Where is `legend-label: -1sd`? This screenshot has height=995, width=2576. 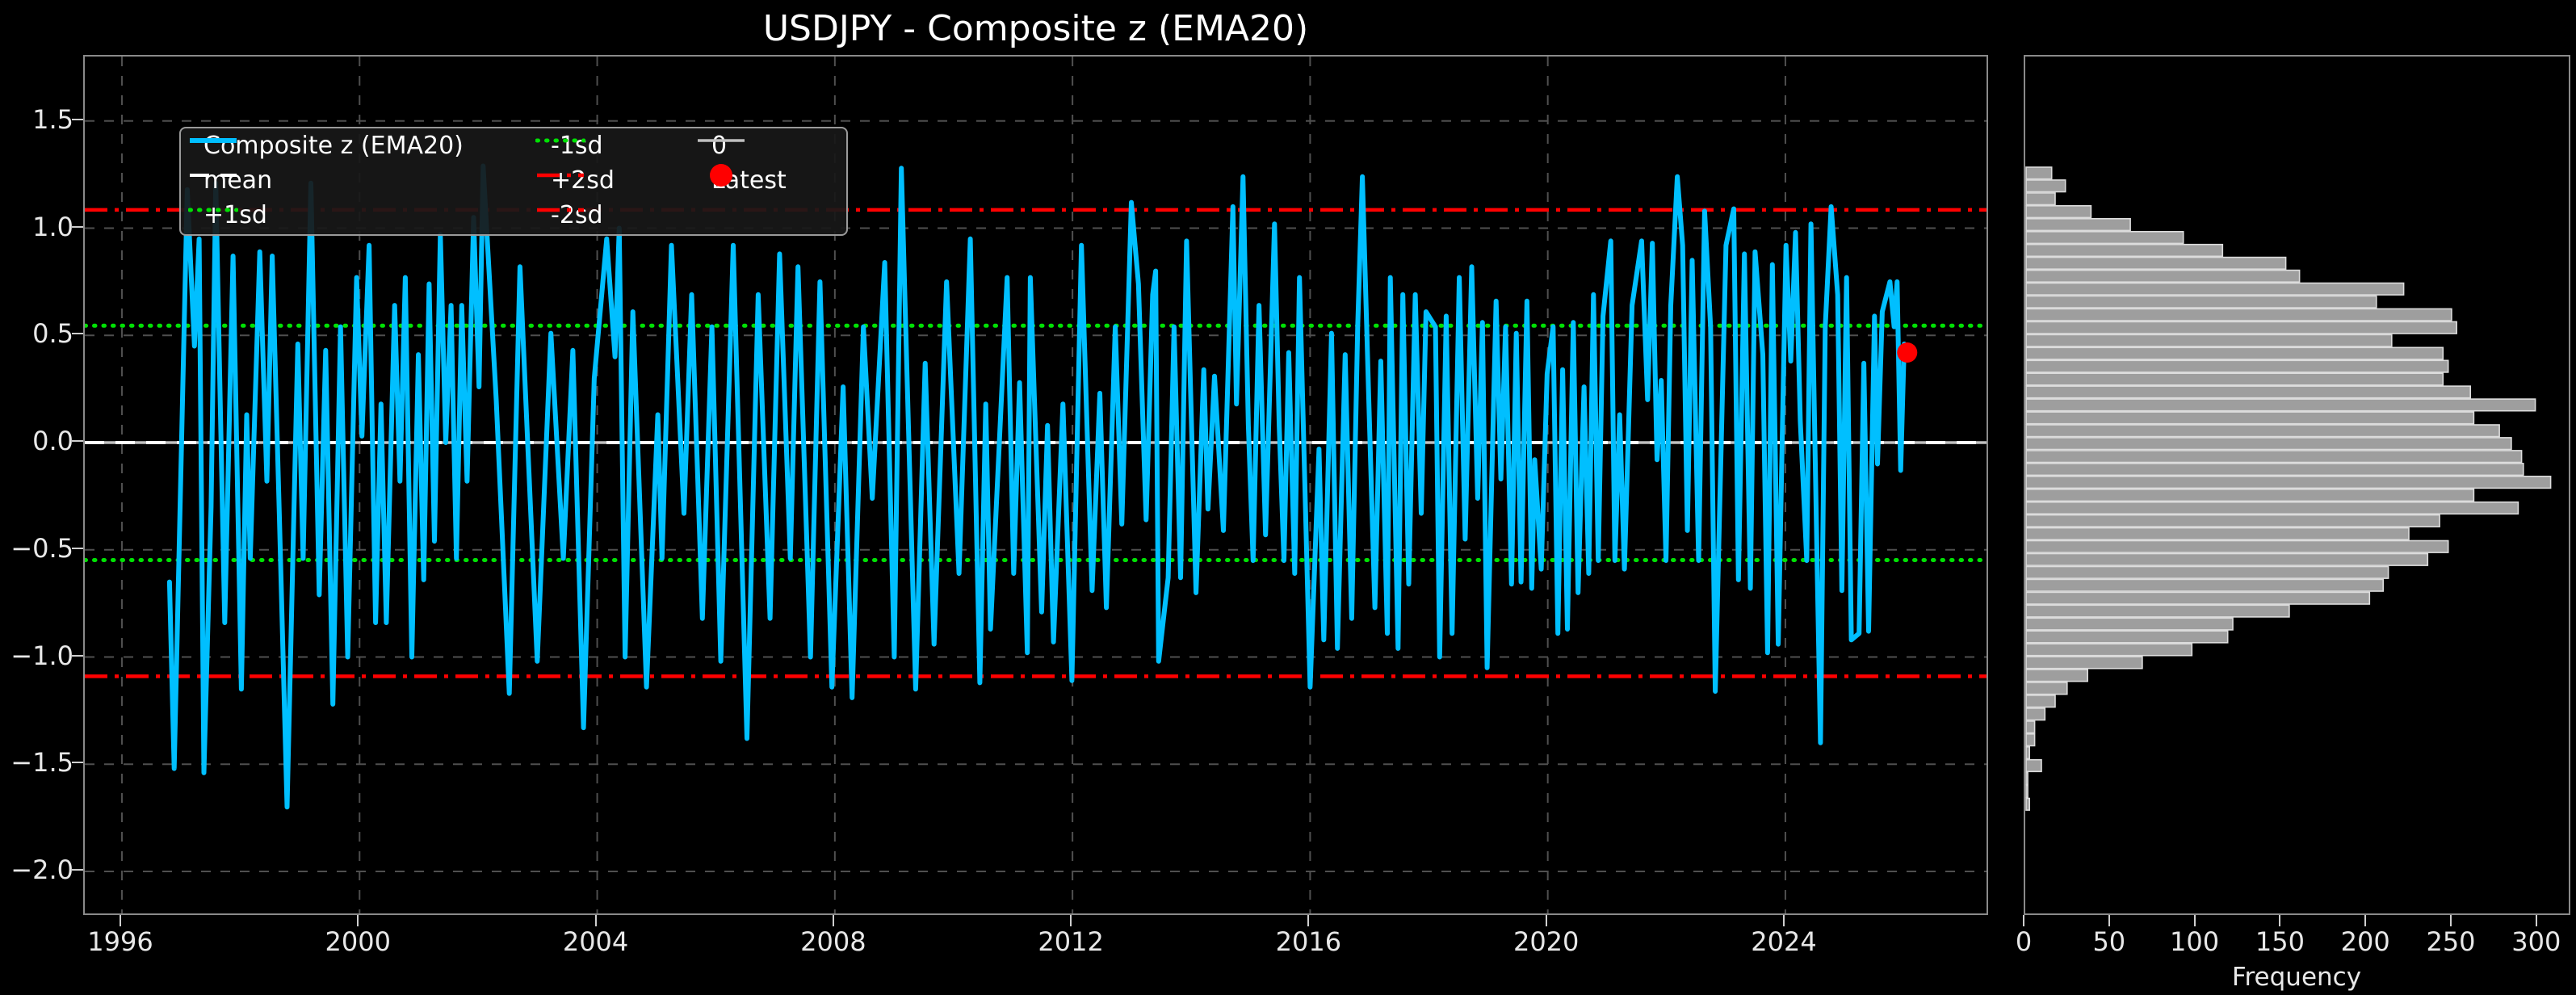 legend-label: -1sd is located at coordinates (577, 146).